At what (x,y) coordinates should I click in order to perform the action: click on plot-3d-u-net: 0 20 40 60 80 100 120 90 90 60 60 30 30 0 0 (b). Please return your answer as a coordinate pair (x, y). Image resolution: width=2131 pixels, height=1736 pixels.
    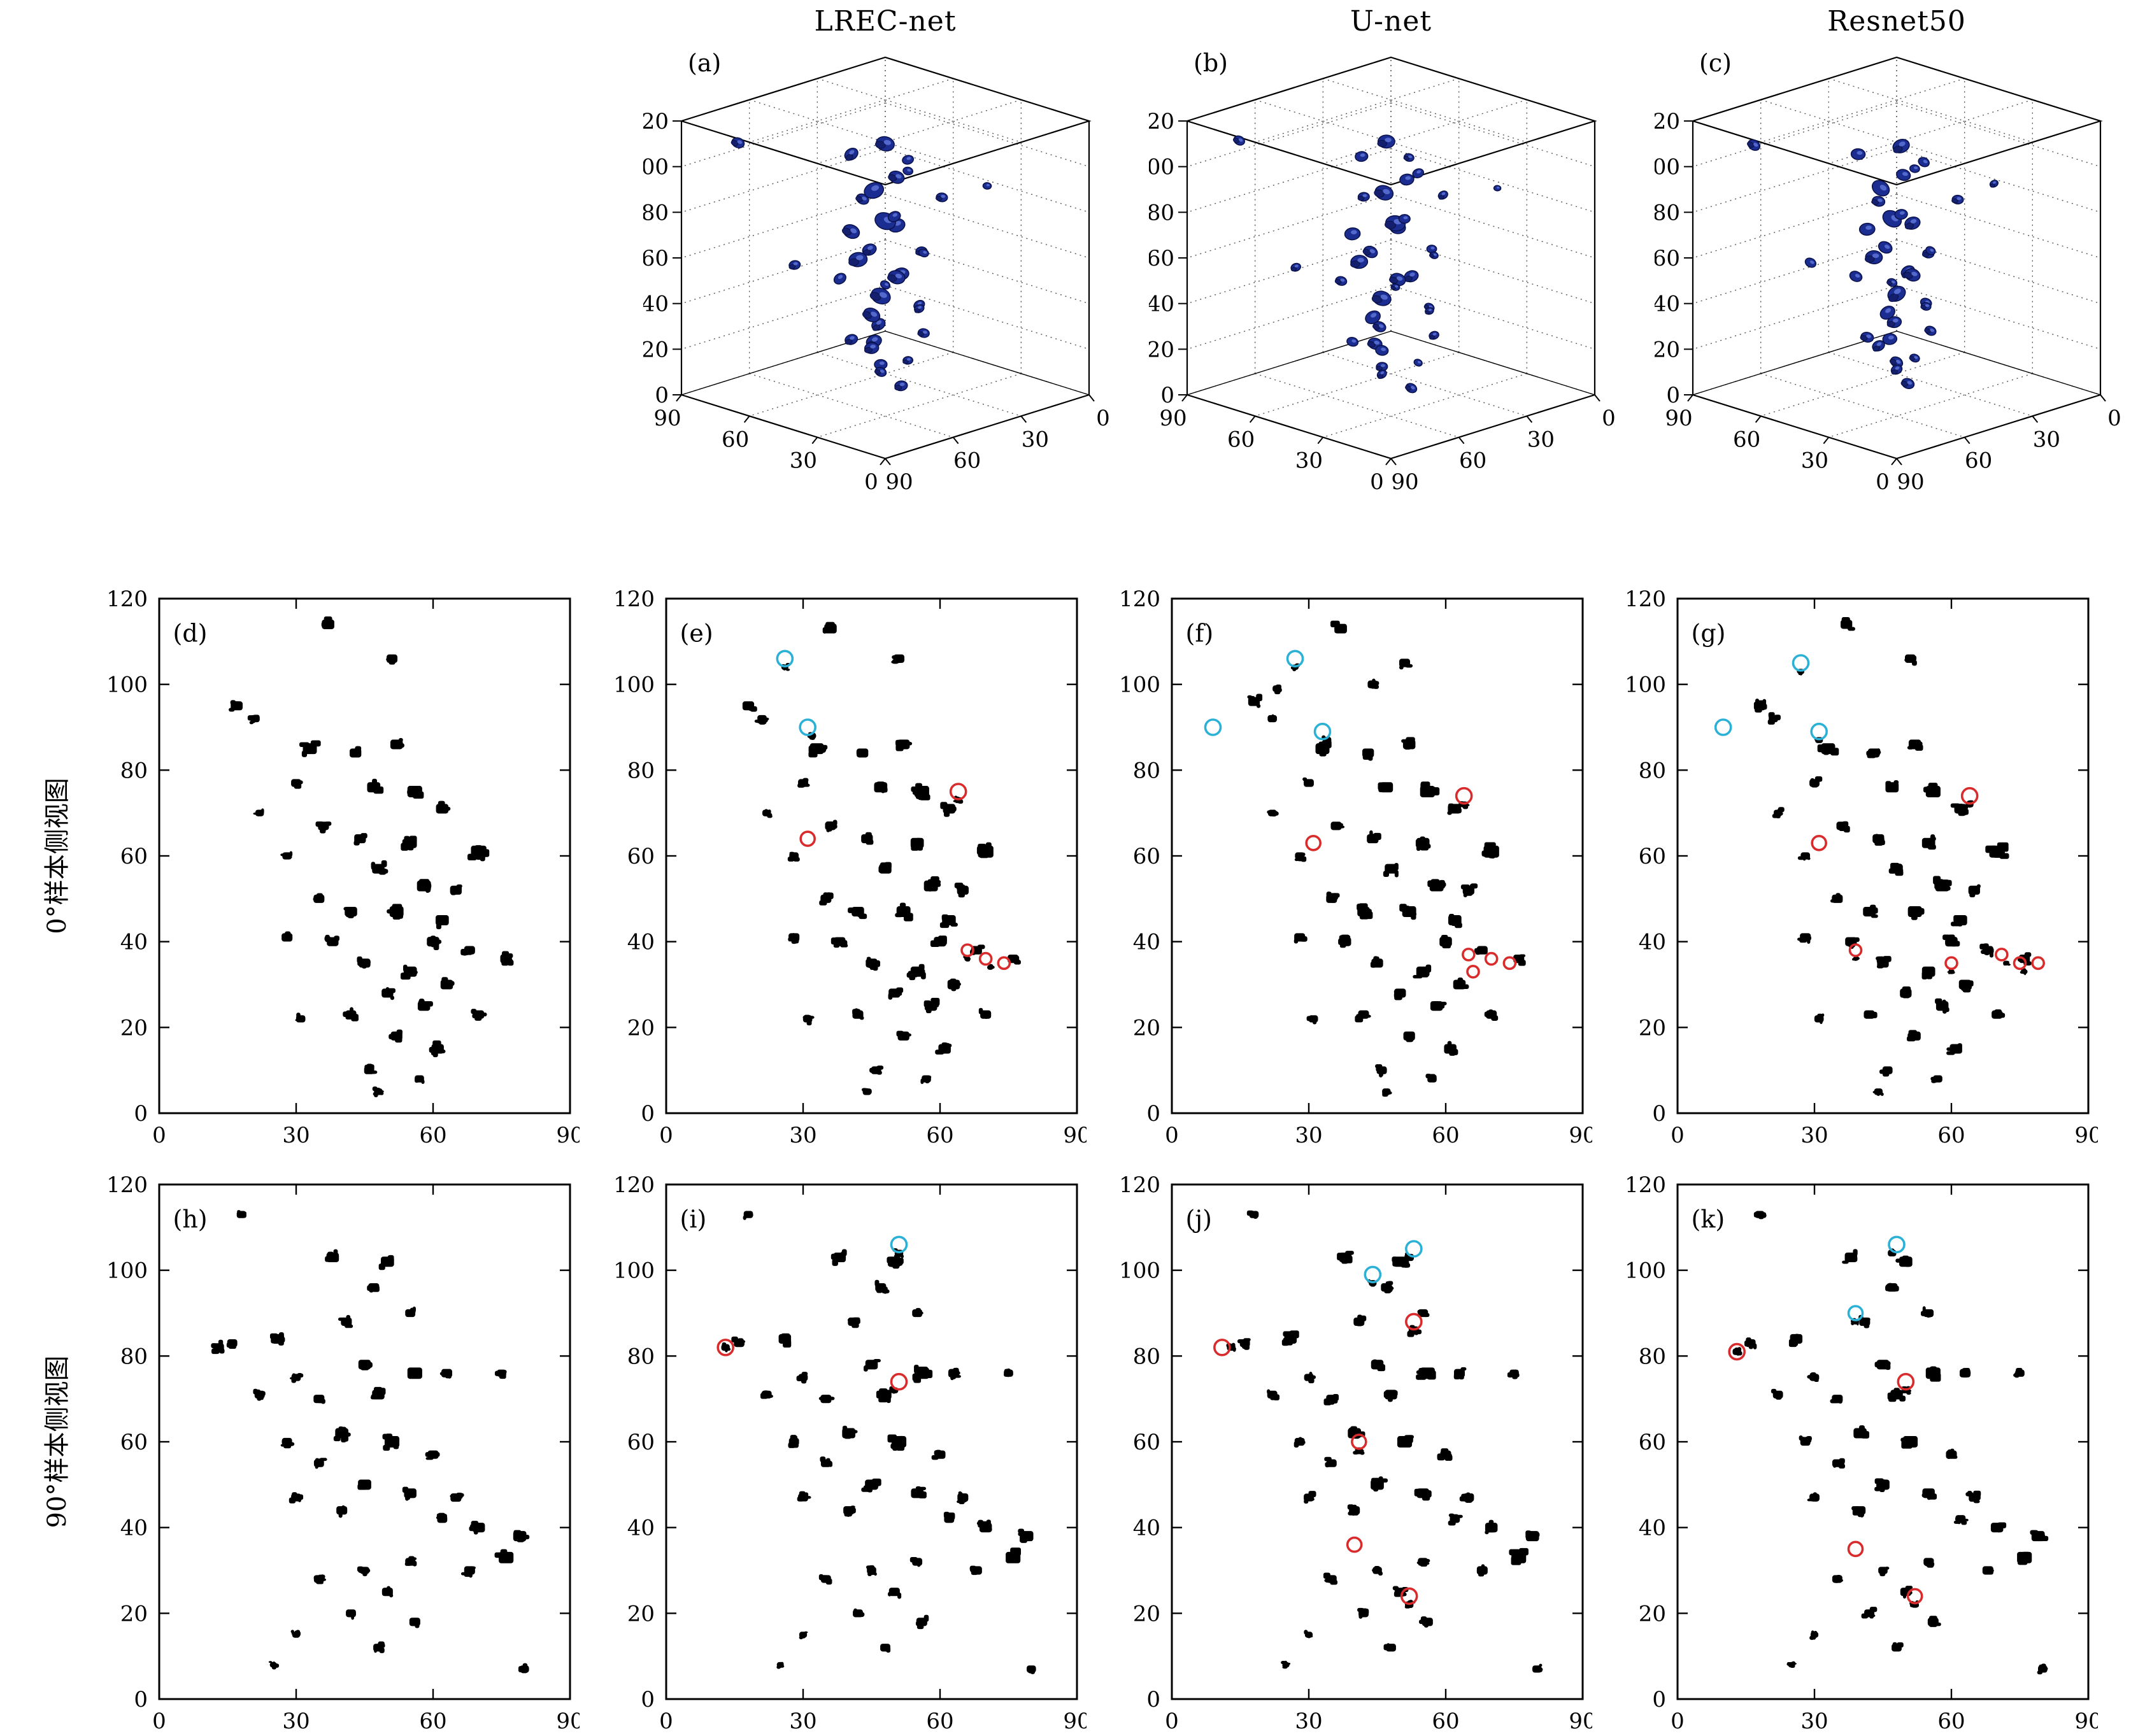
    Looking at the image, I should click on (1383, 297).